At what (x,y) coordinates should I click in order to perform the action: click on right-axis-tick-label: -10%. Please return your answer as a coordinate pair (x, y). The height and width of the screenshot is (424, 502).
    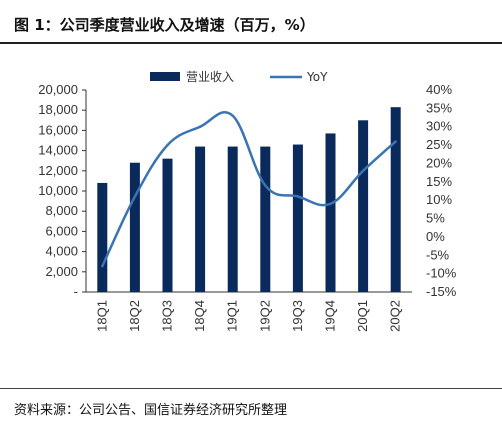
    Looking at the image, I should click on (441, 273).